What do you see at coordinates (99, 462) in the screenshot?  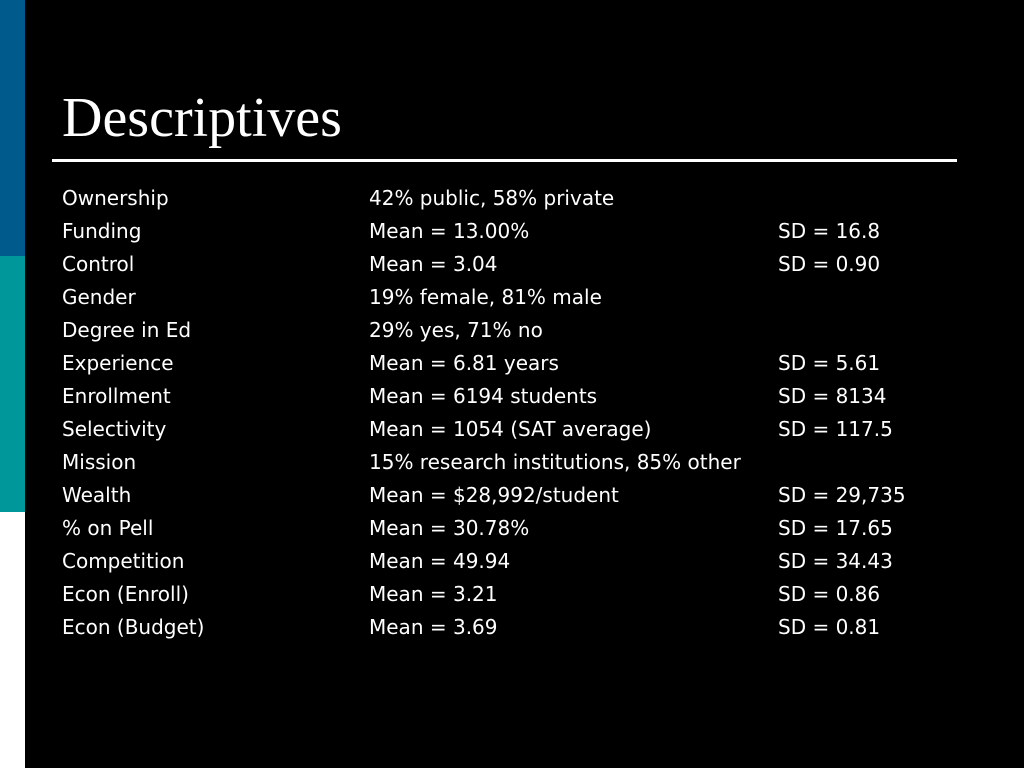 I see `row-label: Mission` at bounding box center [99, 462].